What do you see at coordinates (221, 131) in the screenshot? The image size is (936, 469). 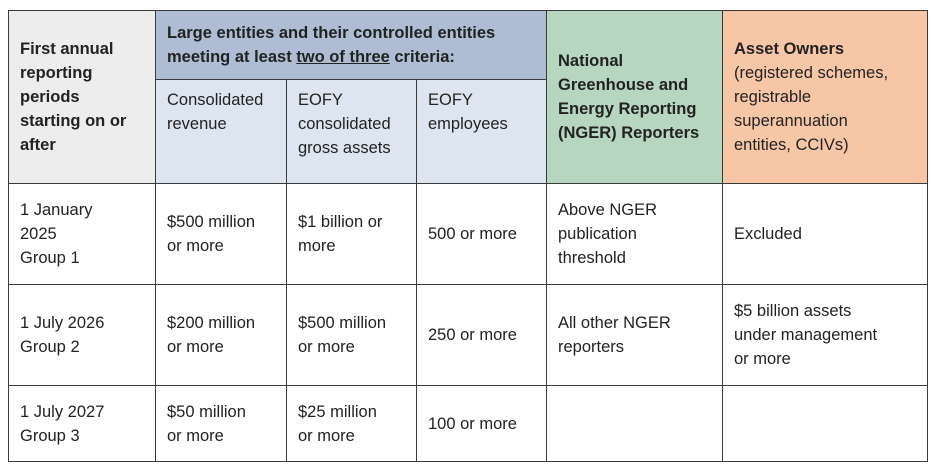 I see `header-consolidated-revenue: Consolidated revenue` at bounding box center [221, 131].